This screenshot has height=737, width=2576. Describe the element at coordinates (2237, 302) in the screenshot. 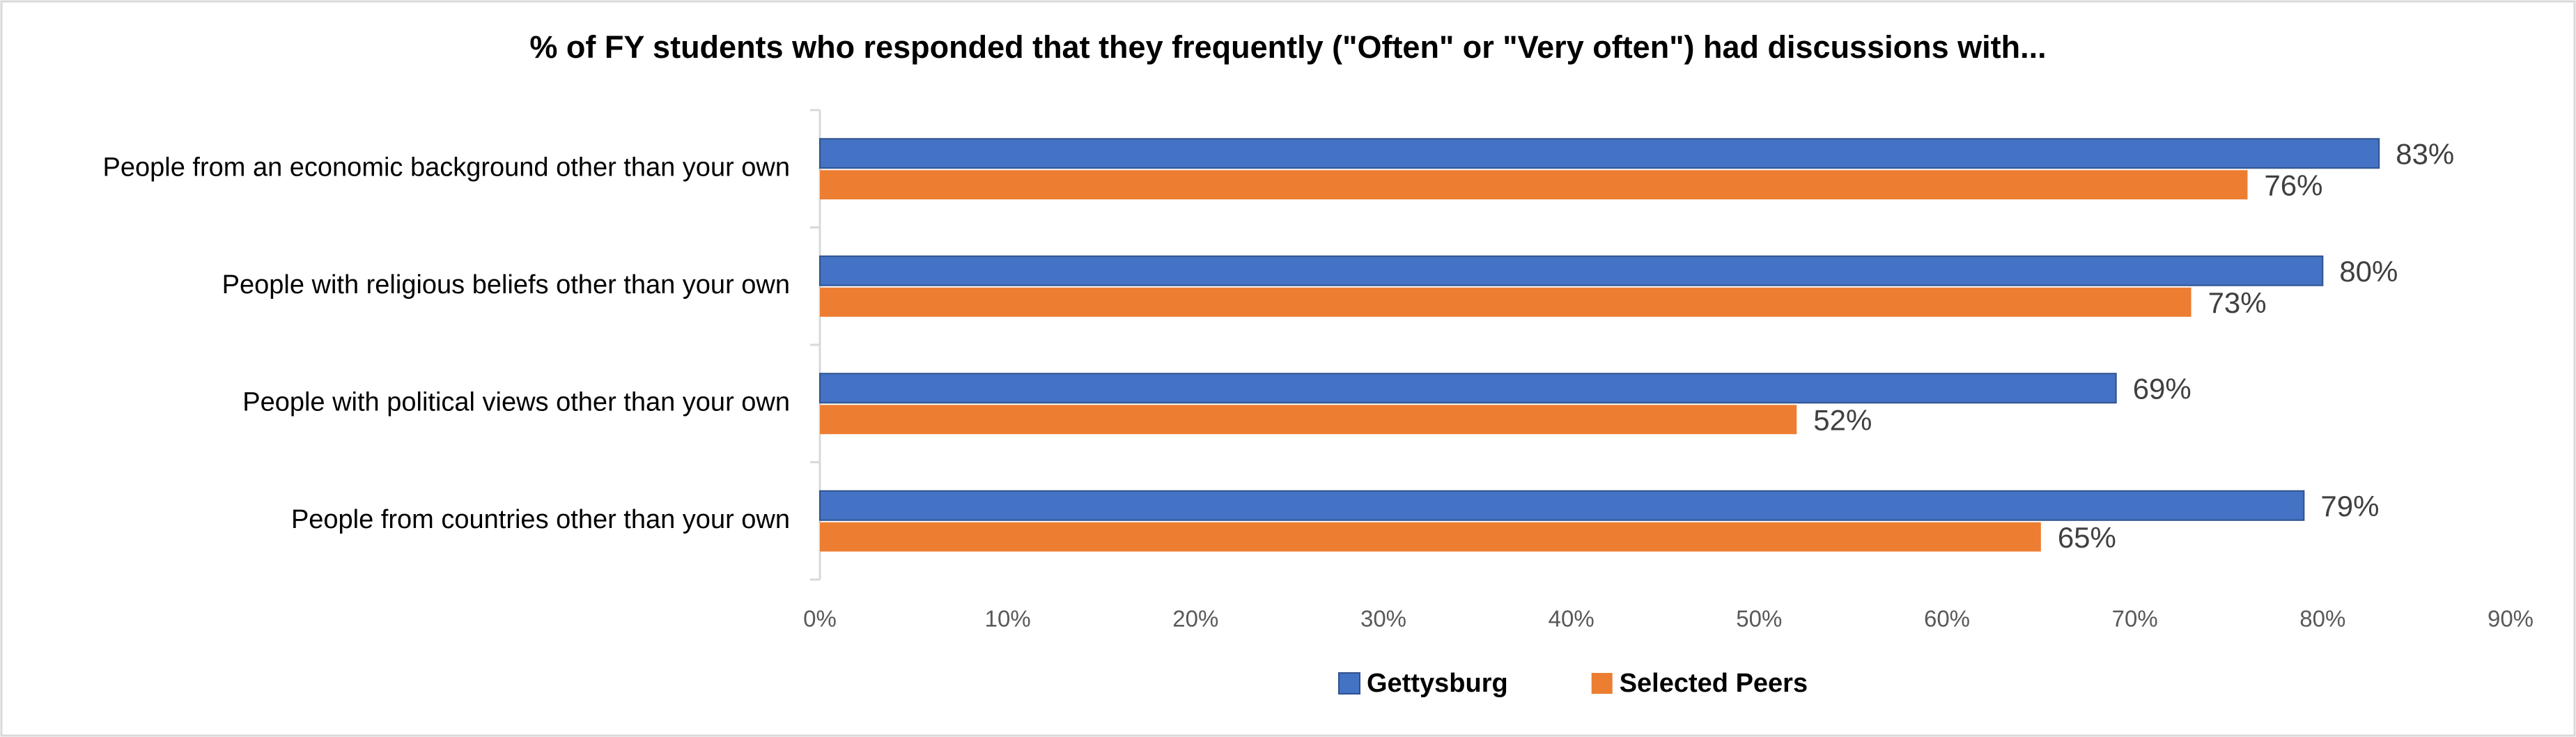

I see `value-label: 73%` at that location.